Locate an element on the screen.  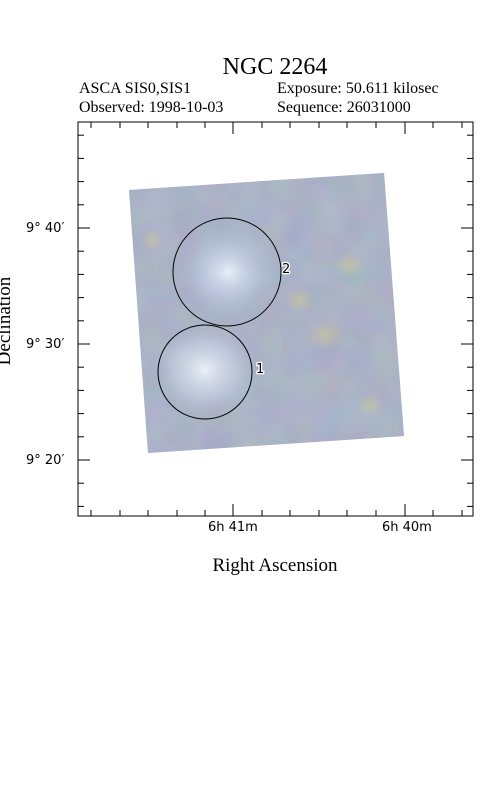
source-label: 2 is located at coordinates (286, 269).